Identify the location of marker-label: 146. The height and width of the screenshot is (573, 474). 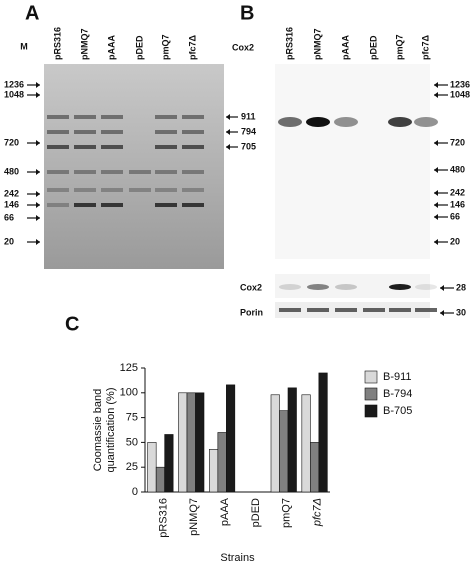
(457, 204).